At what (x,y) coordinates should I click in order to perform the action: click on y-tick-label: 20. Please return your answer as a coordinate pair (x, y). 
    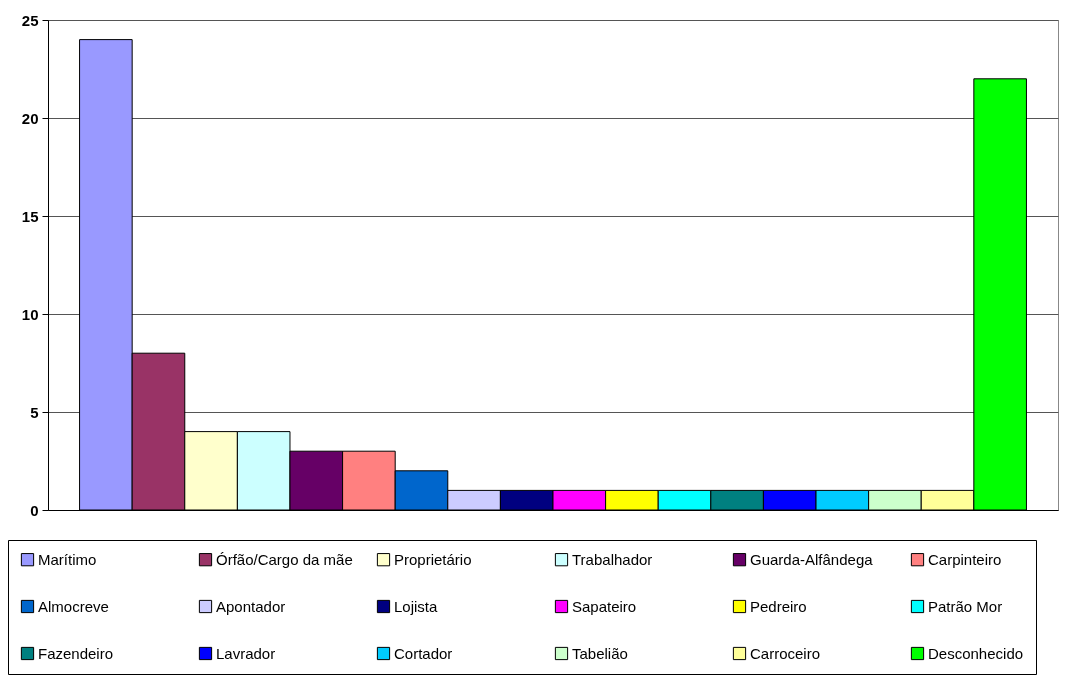
    Looking at the image, I should click on (30, 118).